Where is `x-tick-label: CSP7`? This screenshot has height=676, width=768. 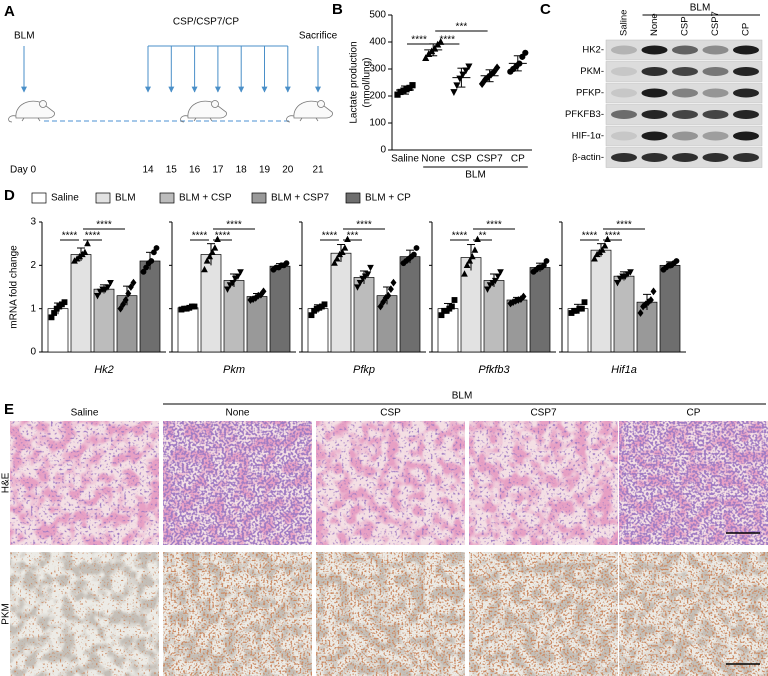 x-tick-label: CSP7 is located at coordinates (490, 159).